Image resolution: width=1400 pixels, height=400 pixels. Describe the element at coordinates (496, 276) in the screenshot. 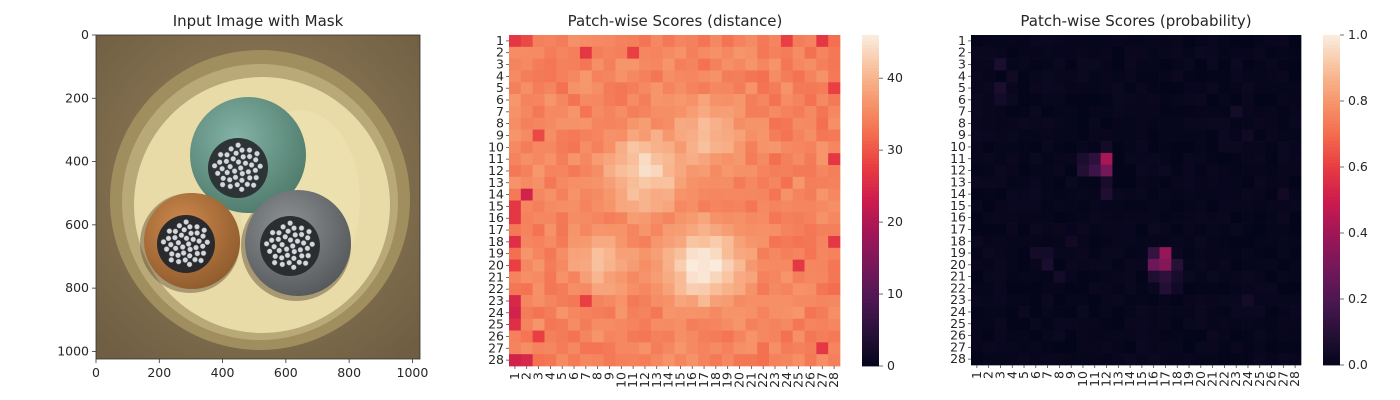

I see `heatmap-y-tick-label: 21` at that location.